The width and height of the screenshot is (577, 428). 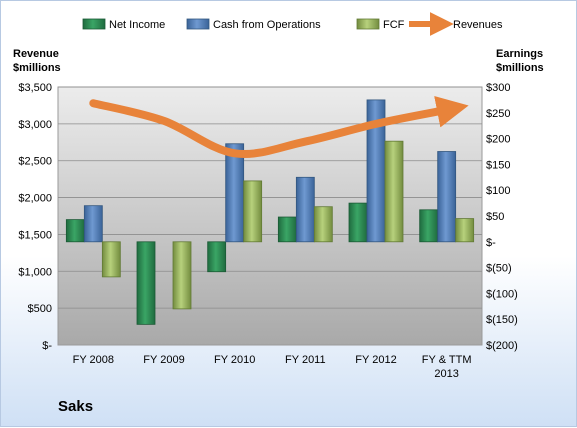 What do you see at coordinates (35, 235) in the screenshot?
I see `left-tick-label: $1,500` at bounding box center [35, 235].